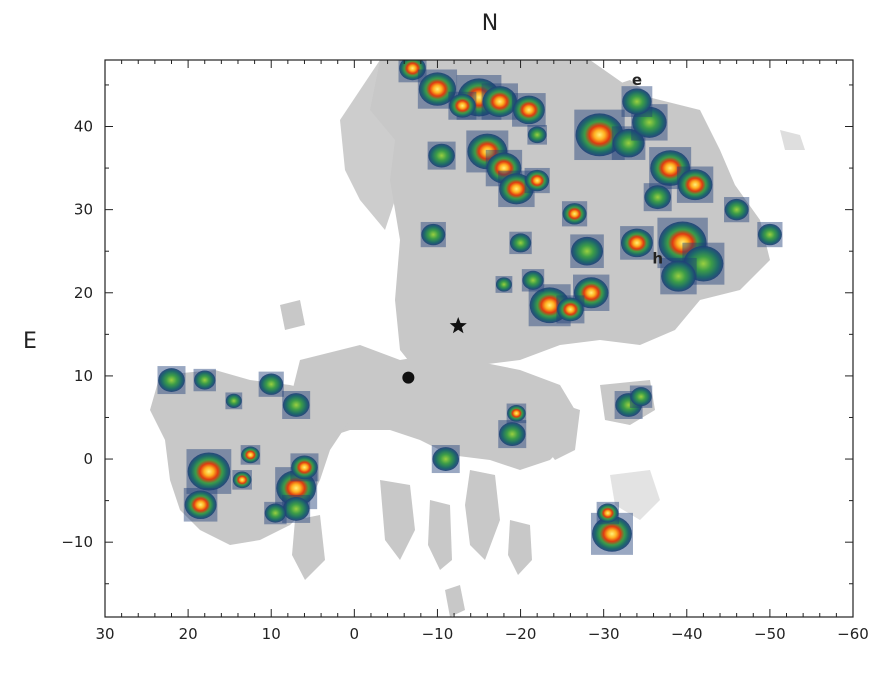  What do you see at coordinates (647, 169) in the screenshot?
I see `annotations-layer: eh` at bounding box center [647, 169].